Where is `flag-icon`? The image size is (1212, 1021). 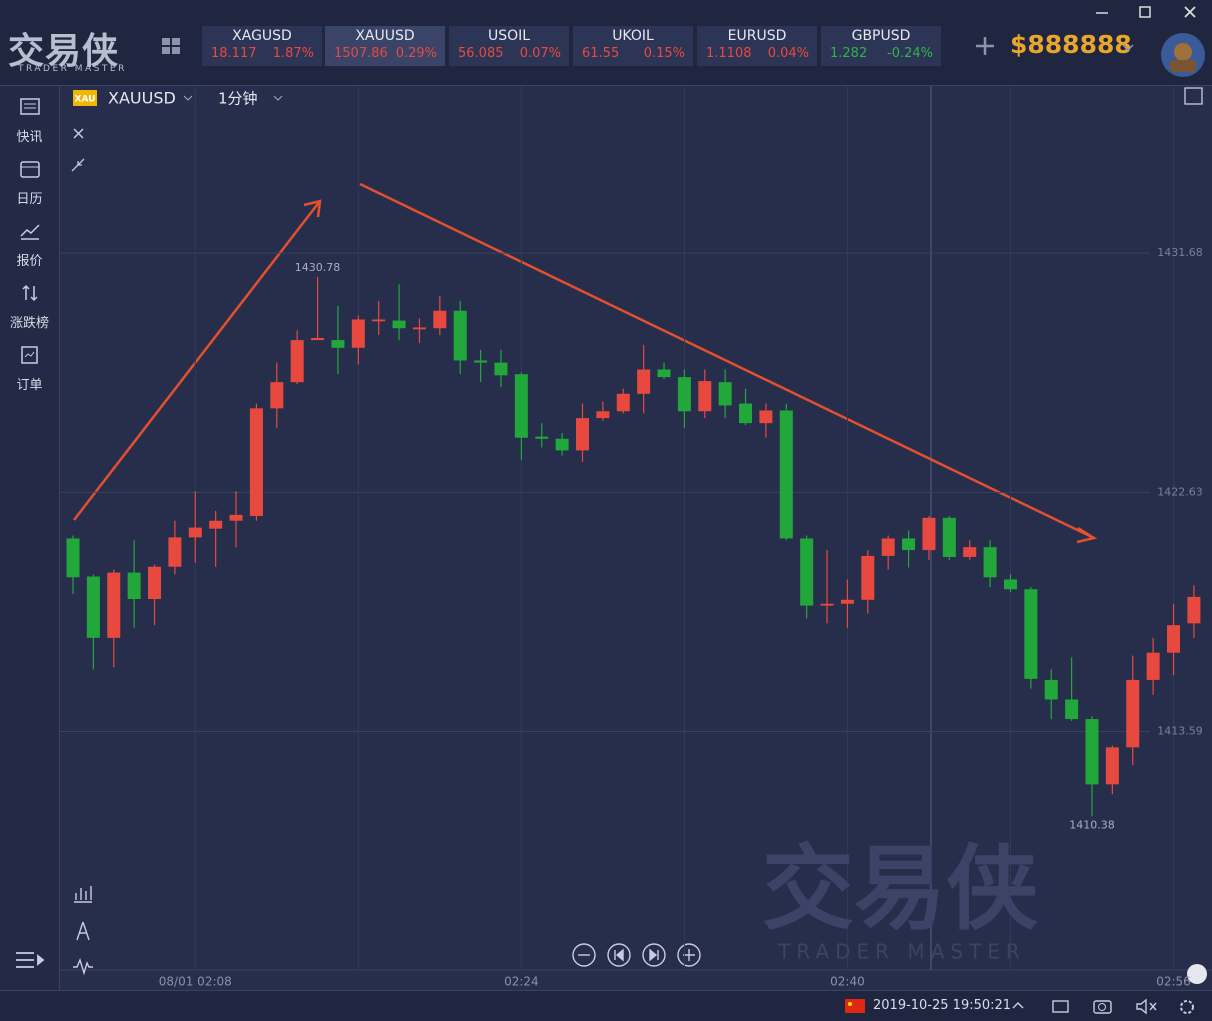 flag-icon is located at coordinates (855, 1006).